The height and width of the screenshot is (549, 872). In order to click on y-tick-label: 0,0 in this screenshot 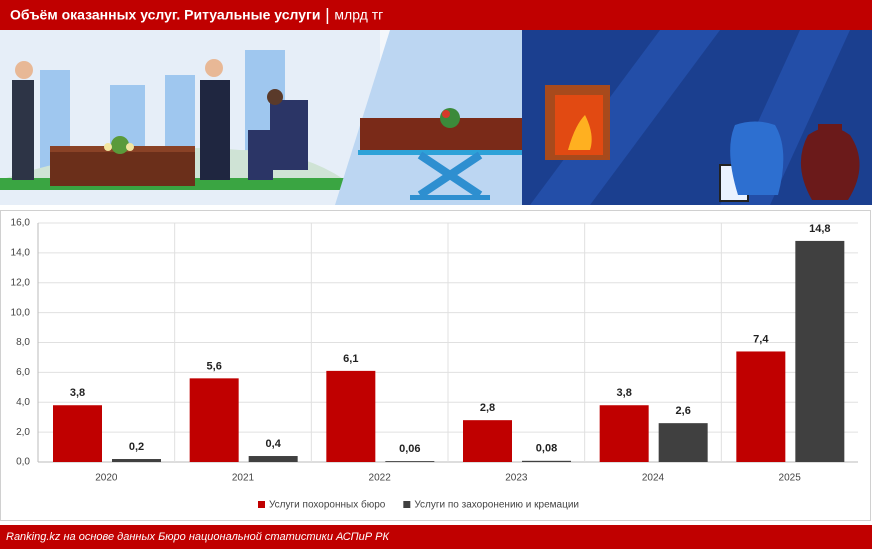, I will do `click(23, 462)`.